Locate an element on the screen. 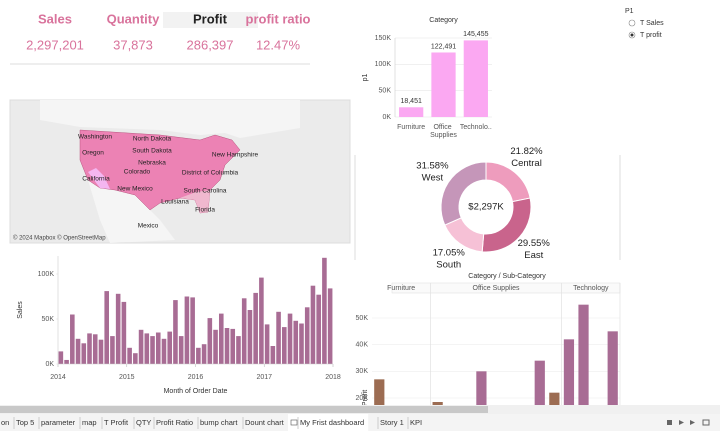 This screenshot has width=720, height=431. map-label: Oregon is located at coordinates (93, 153).